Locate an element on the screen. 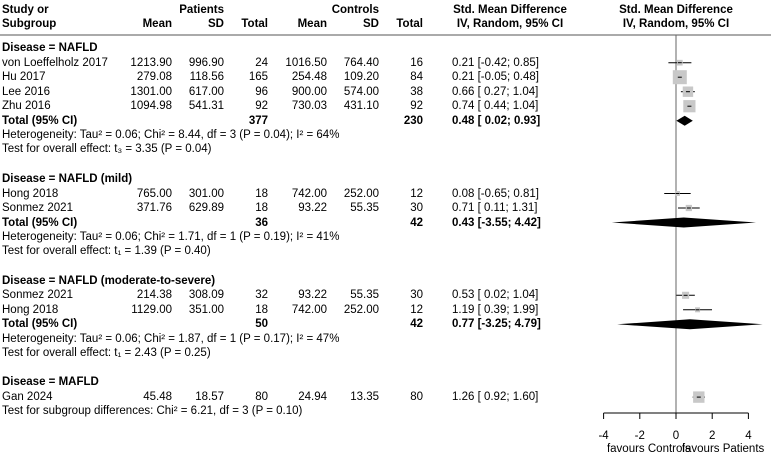 Image resolution: width=771 pixels, height=456 pixels. study-c-total: 38 is located at coordinates (416, 91).